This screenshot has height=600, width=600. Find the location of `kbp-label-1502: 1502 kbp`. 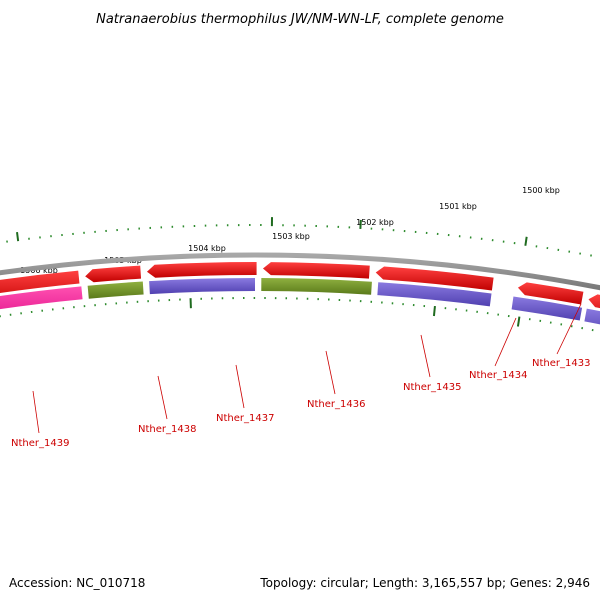

kbp-label-1502: 1502 kbp is located at coordinates (375, 222).